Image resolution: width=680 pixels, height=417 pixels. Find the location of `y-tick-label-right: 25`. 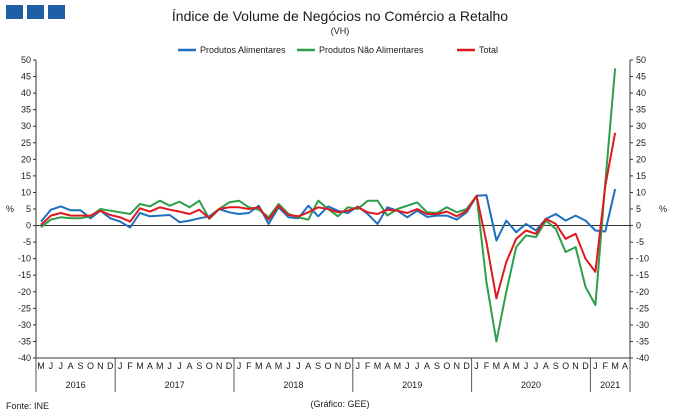

y-tick-label-right: 25 is located at coordinates (641, 143).